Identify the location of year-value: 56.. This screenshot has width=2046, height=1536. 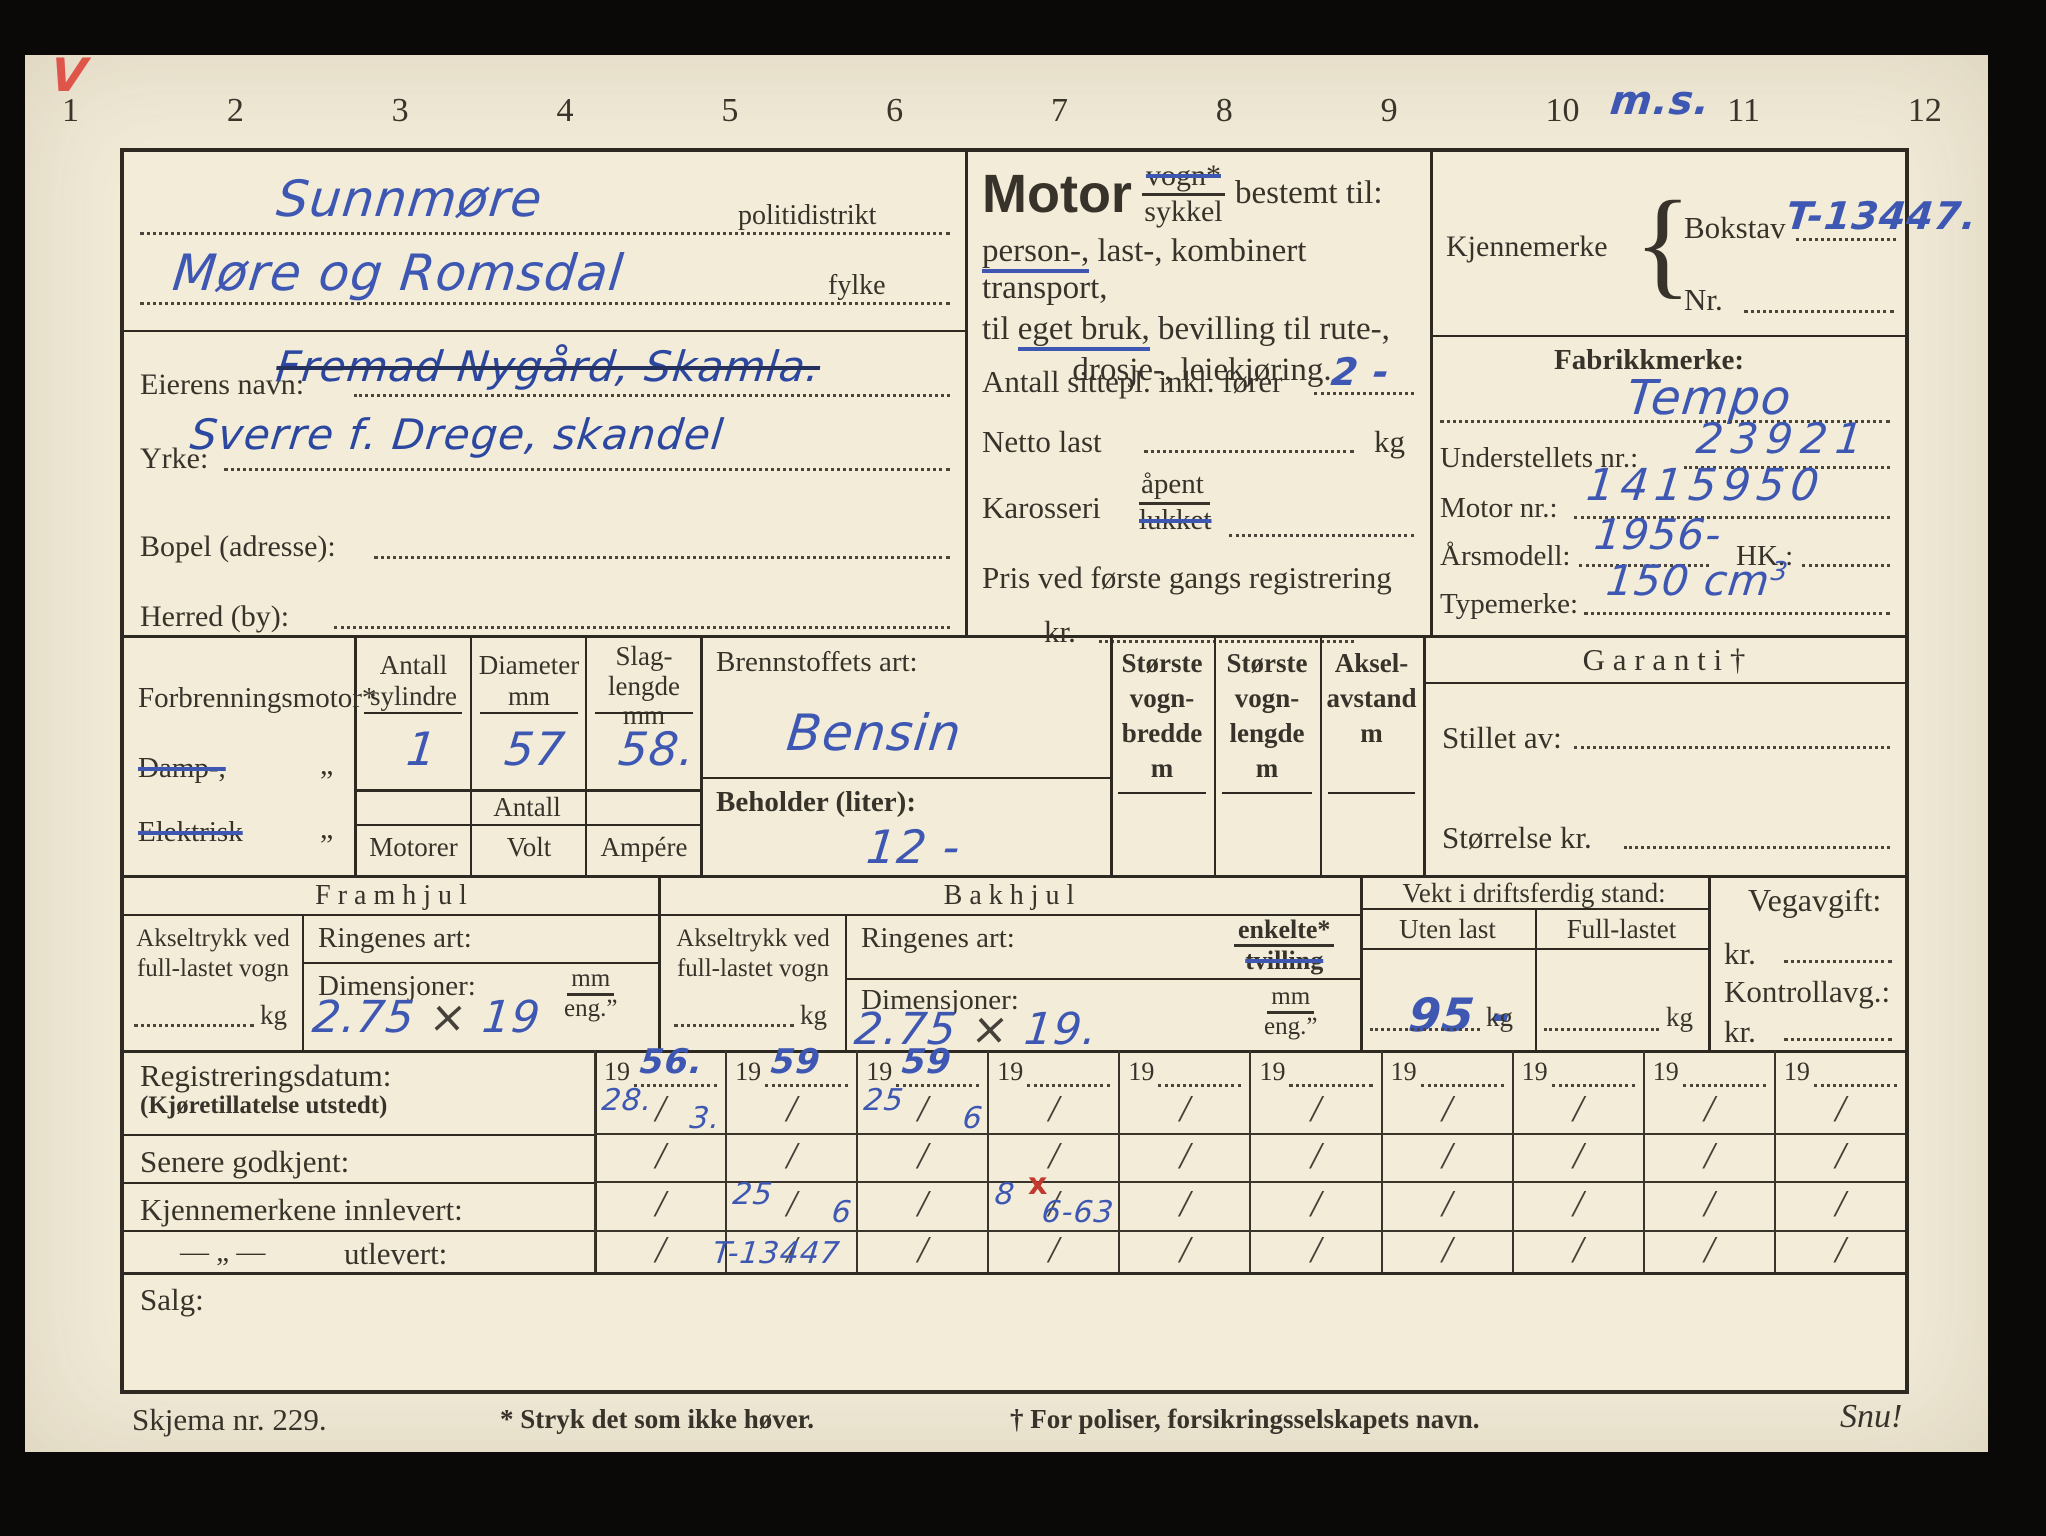
(672, 1062).